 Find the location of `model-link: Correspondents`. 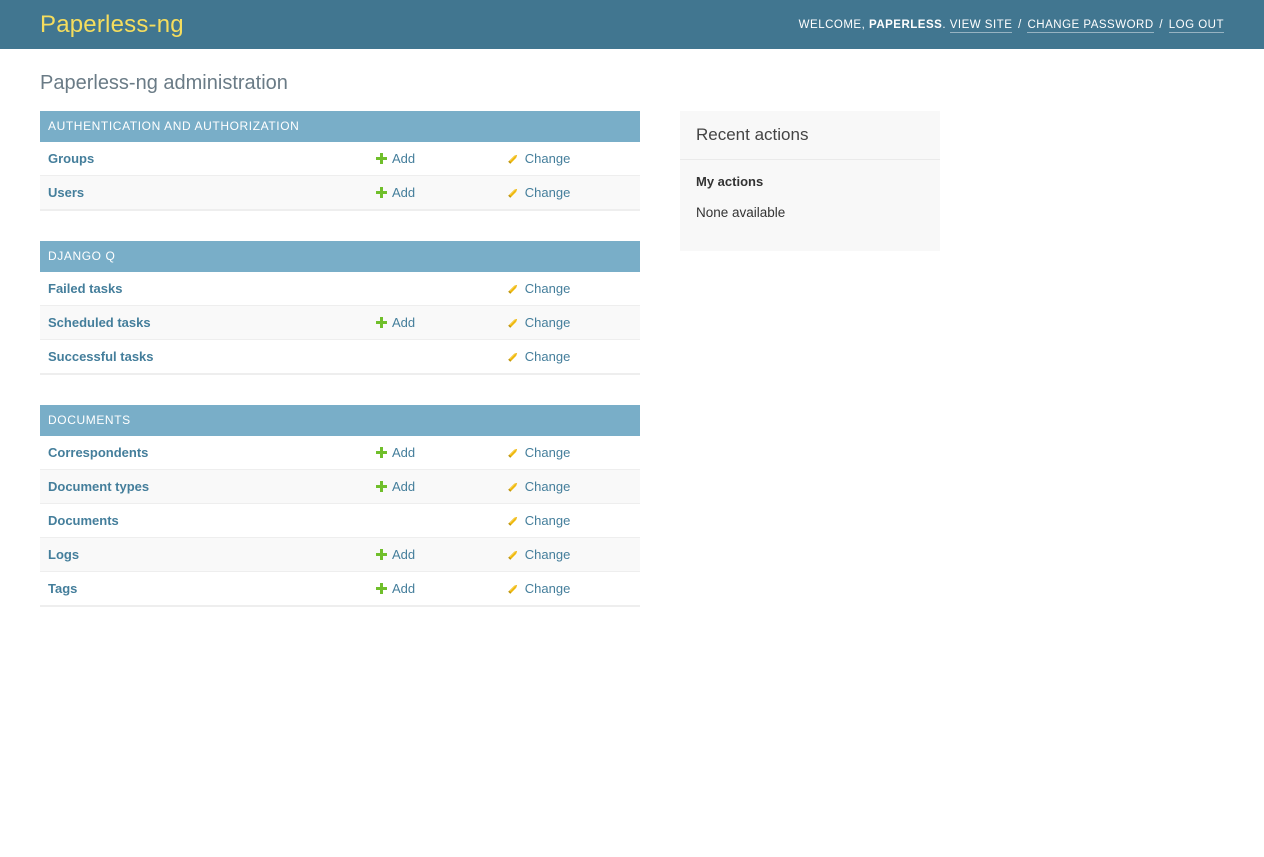

model-link: Correspondents is located at coordinates (98, 452).